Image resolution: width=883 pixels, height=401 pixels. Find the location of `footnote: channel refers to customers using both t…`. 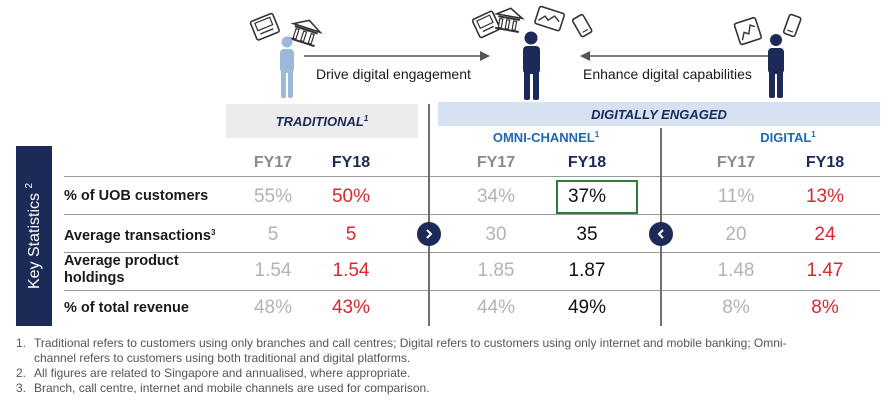

footnote: channel refers to customers using both t… is located at coordinates (213, 358).